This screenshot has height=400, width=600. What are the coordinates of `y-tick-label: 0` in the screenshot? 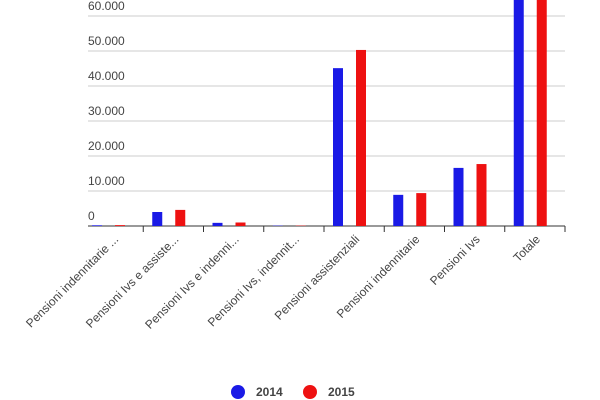 It's located at (91, 216).